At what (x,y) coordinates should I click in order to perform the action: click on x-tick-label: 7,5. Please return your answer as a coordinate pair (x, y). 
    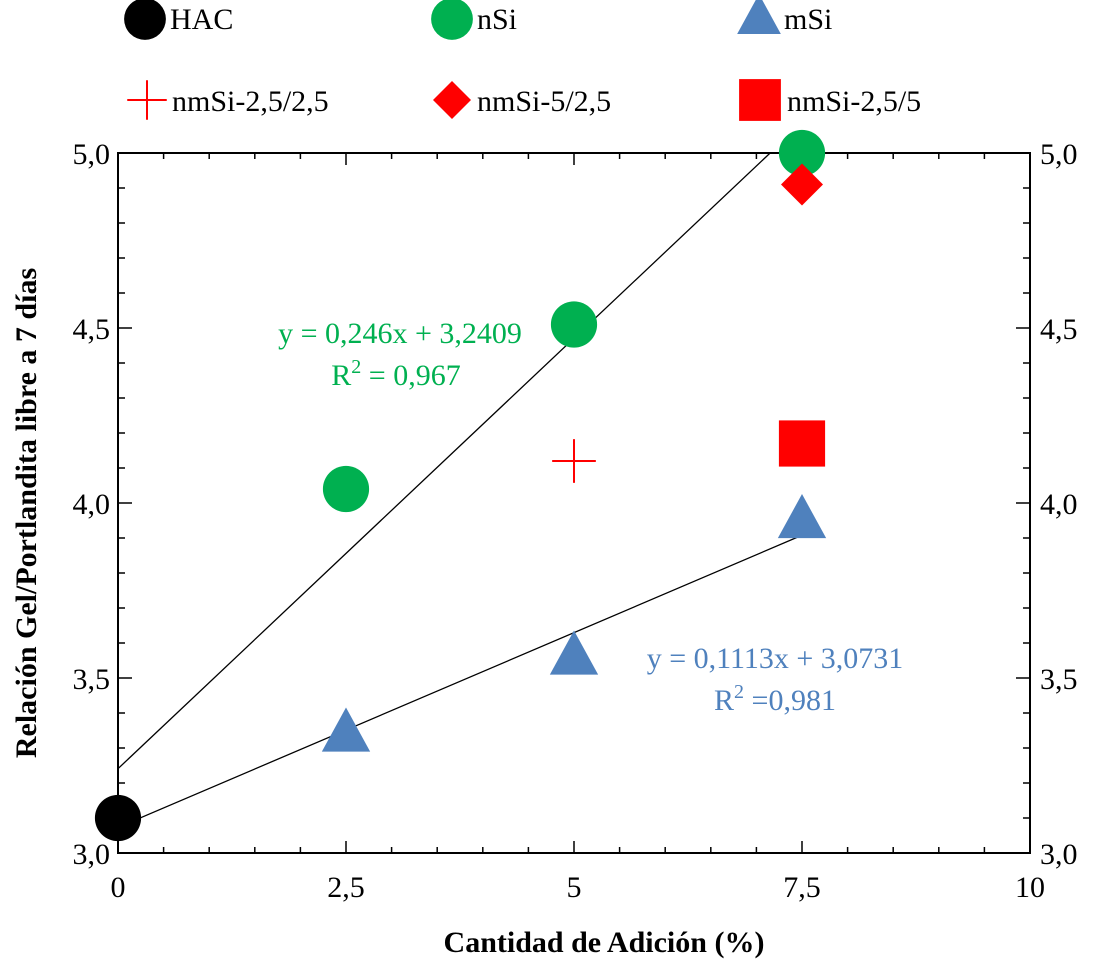
    Looking at the image, I should click on (802, 887).